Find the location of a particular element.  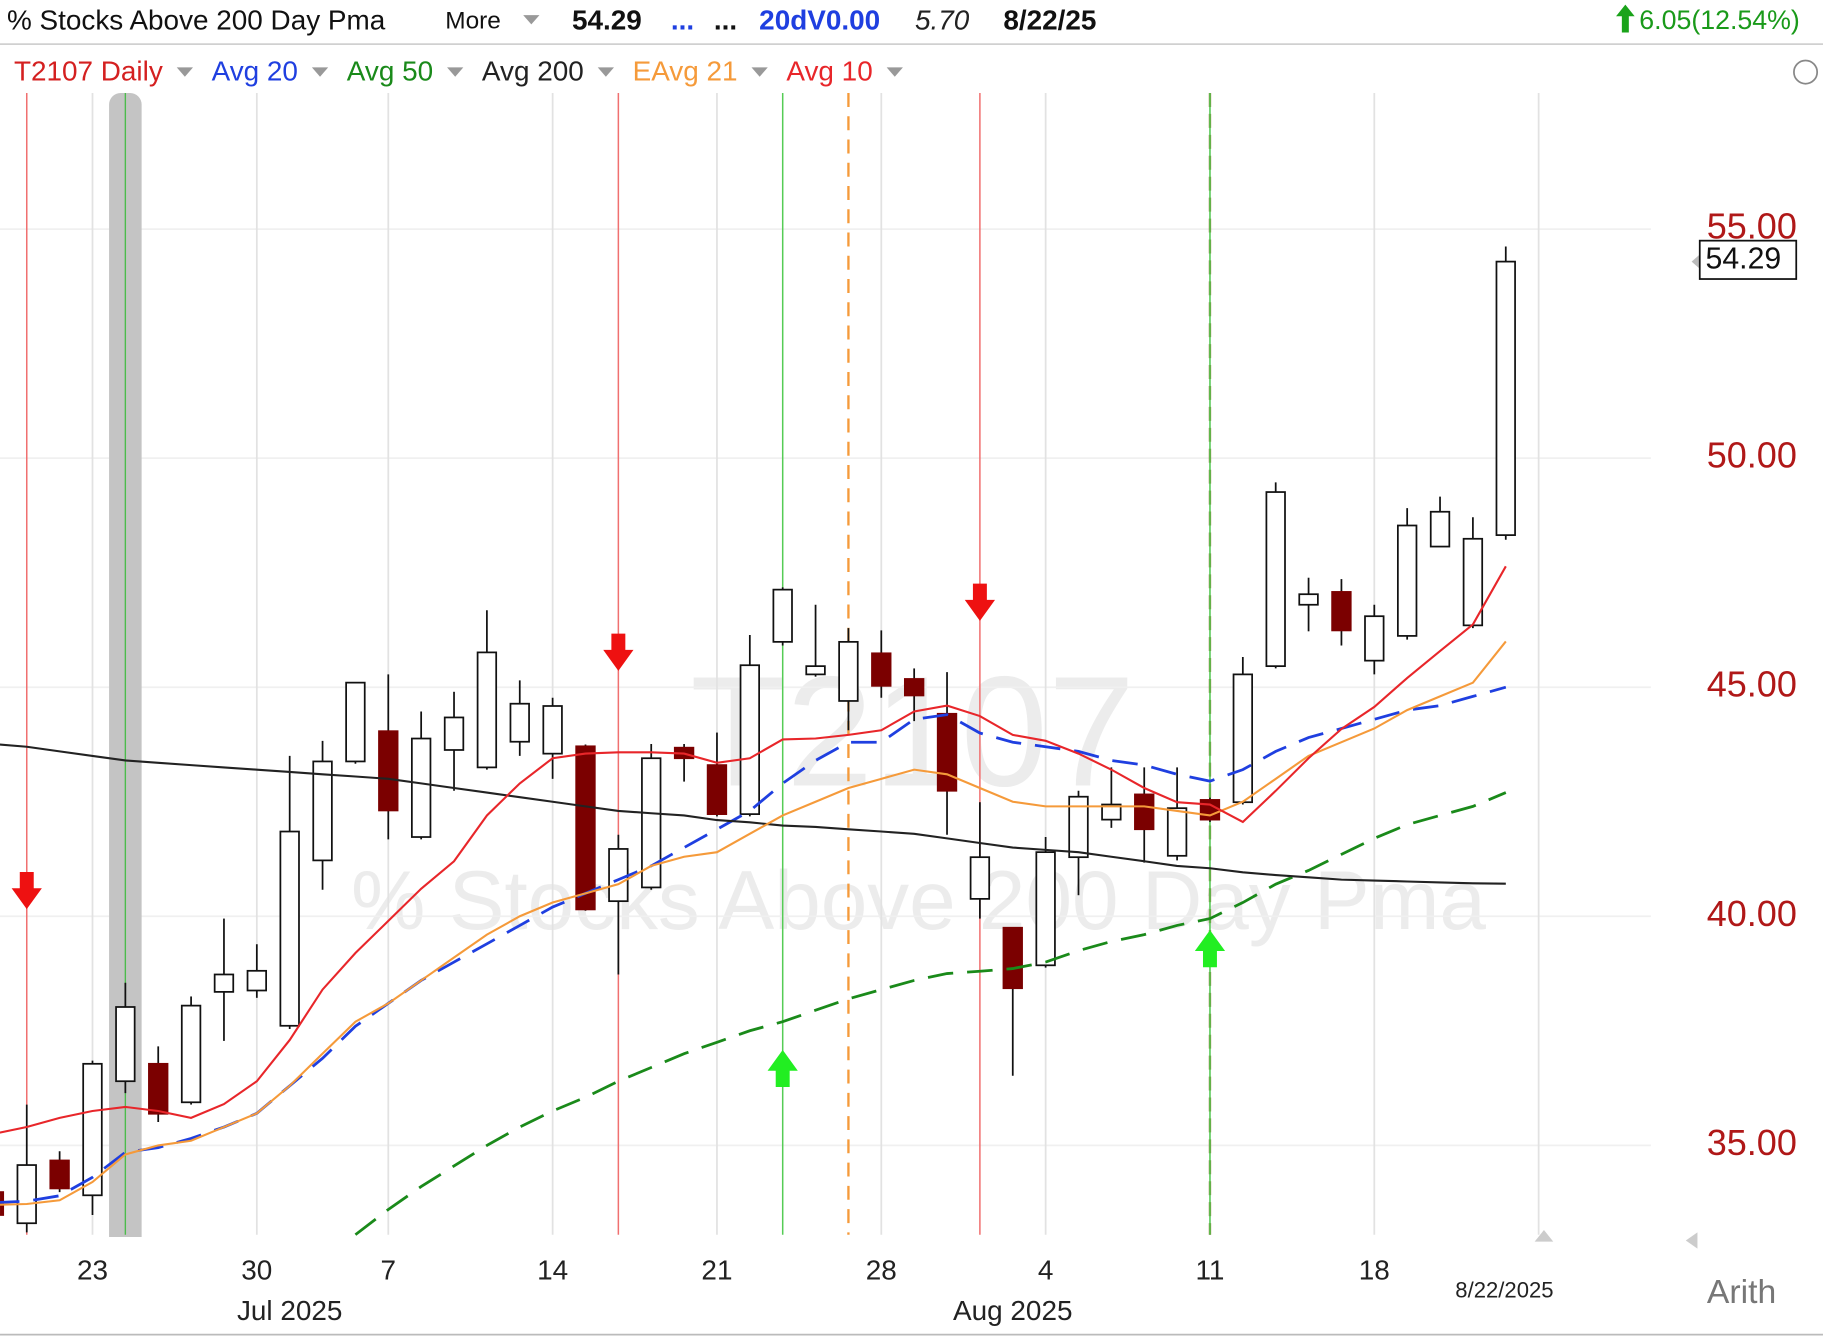

scale-label: Arith is located at coordinates (1741, 1292).